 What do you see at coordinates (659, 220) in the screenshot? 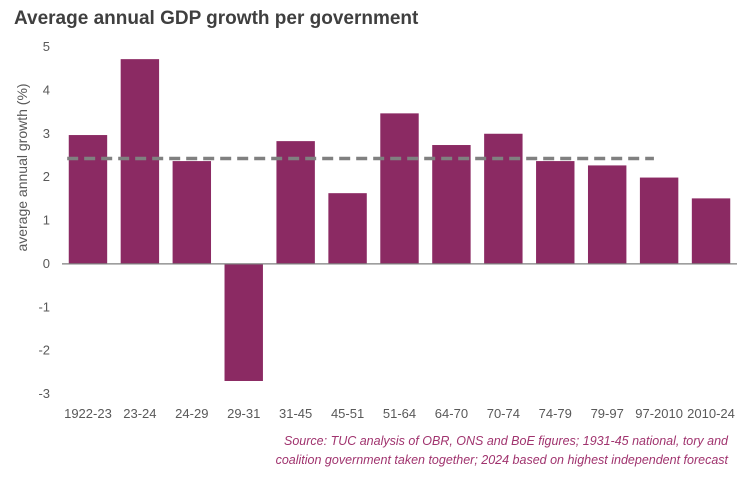
I see `bar-97-2010` at bounding box center [659, 220].